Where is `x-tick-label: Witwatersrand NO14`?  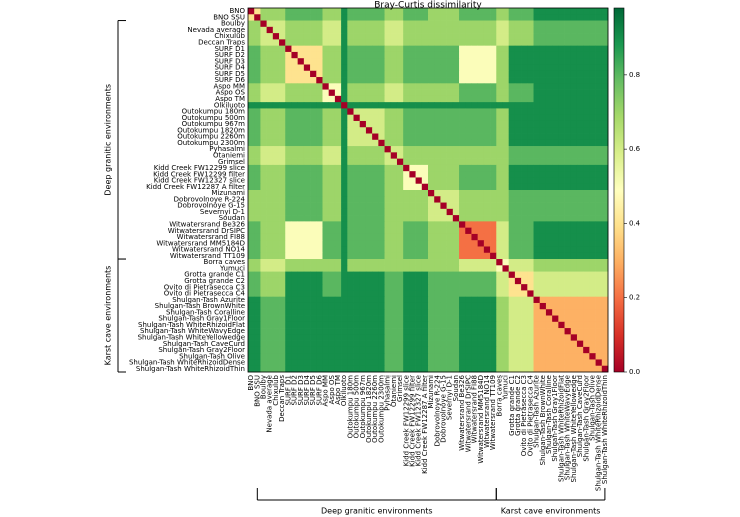 x-tick-label: Witwatersrand NO14 is located at coordinates (487, 411).